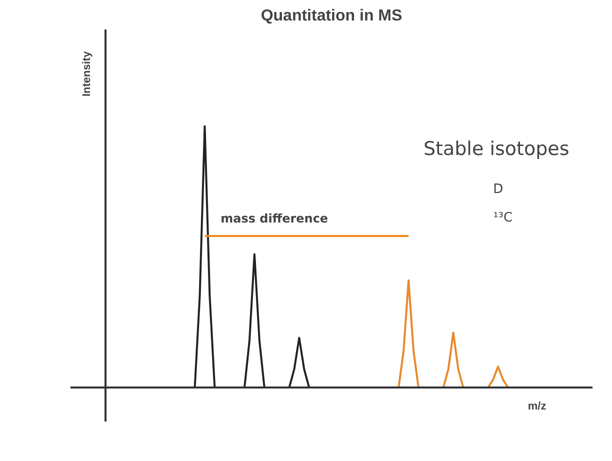 This screenshot has height=461, width=612. What do you see at coordinates (274, 219) in the screenshot?
I see `annotation: mass difference` at bounding box center [274, 219].